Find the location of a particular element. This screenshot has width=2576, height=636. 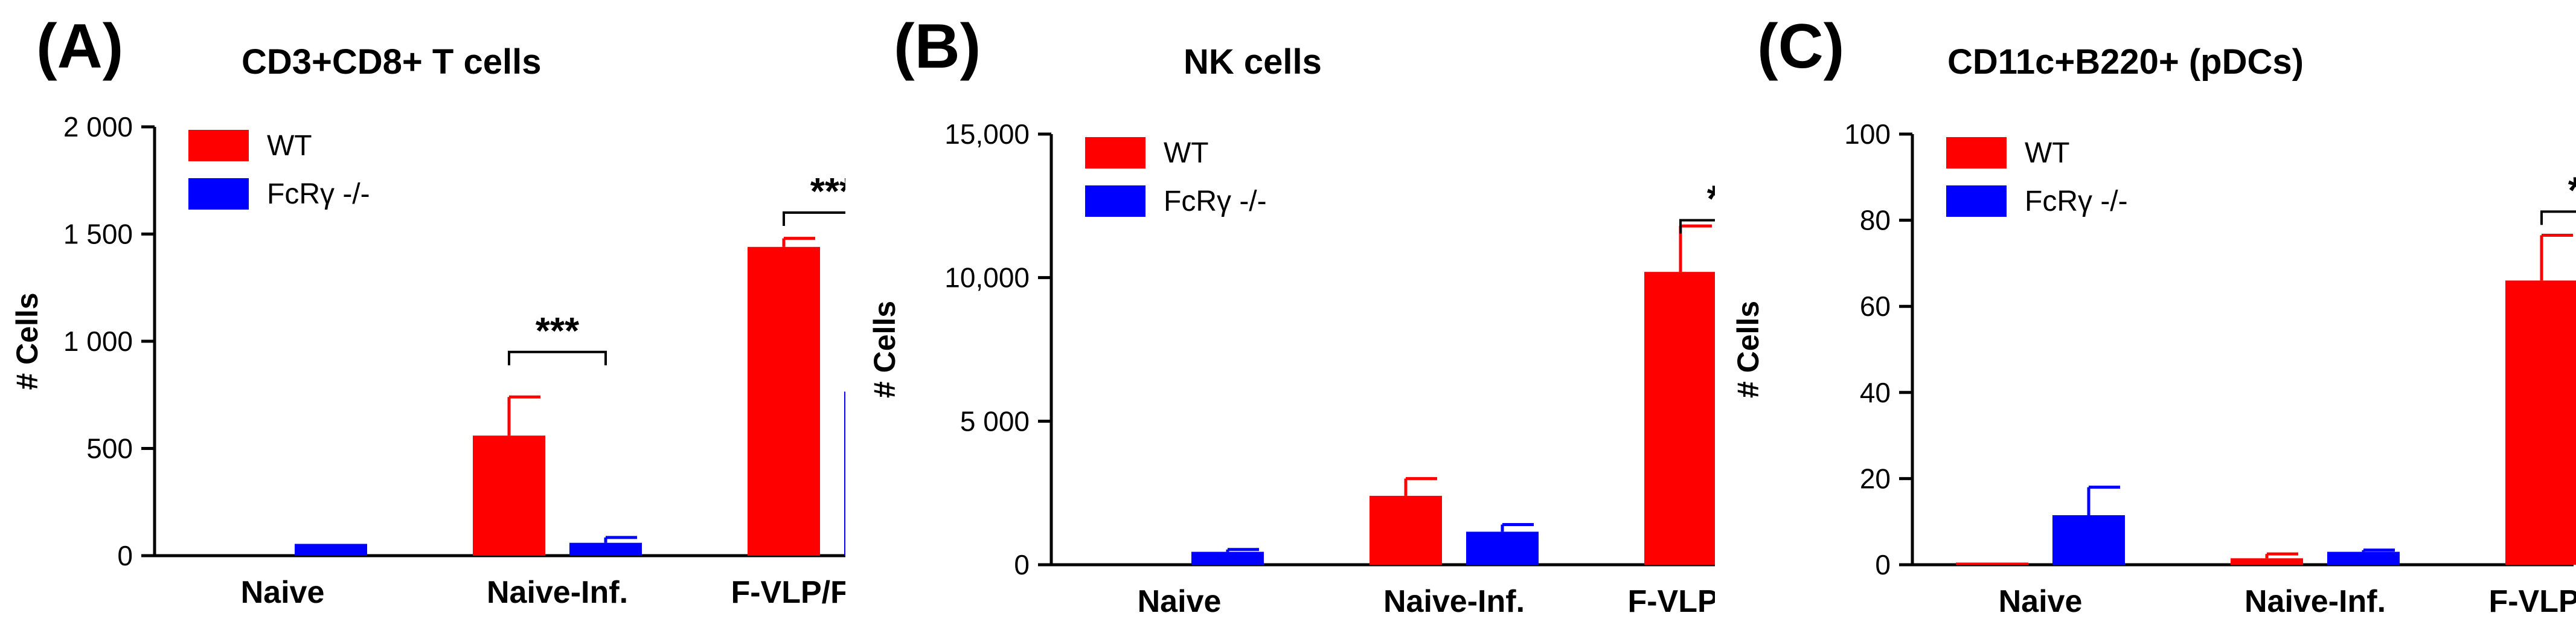

panel-label: (C) is located at coordinates (1800, 46).